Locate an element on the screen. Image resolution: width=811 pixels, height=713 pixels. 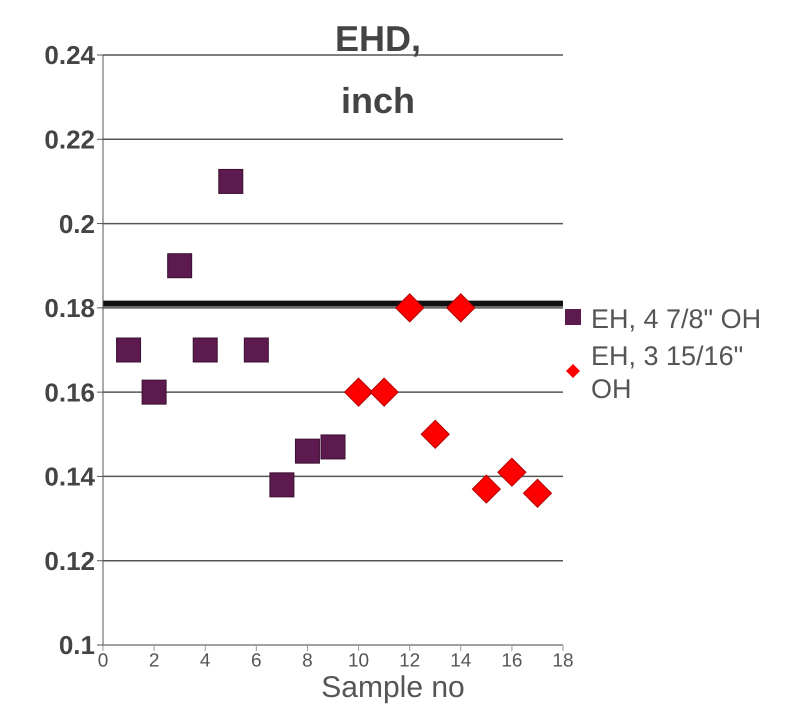
y-tick-label: 0.24 is located at coordinates (70, 55).